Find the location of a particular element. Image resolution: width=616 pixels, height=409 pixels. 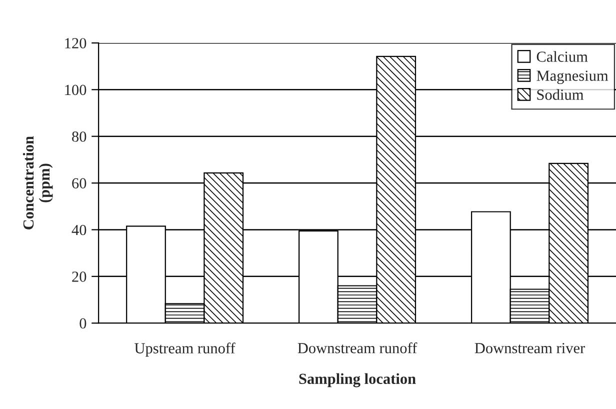

y-tick-label: 80 is located at coordinates (79, 136).